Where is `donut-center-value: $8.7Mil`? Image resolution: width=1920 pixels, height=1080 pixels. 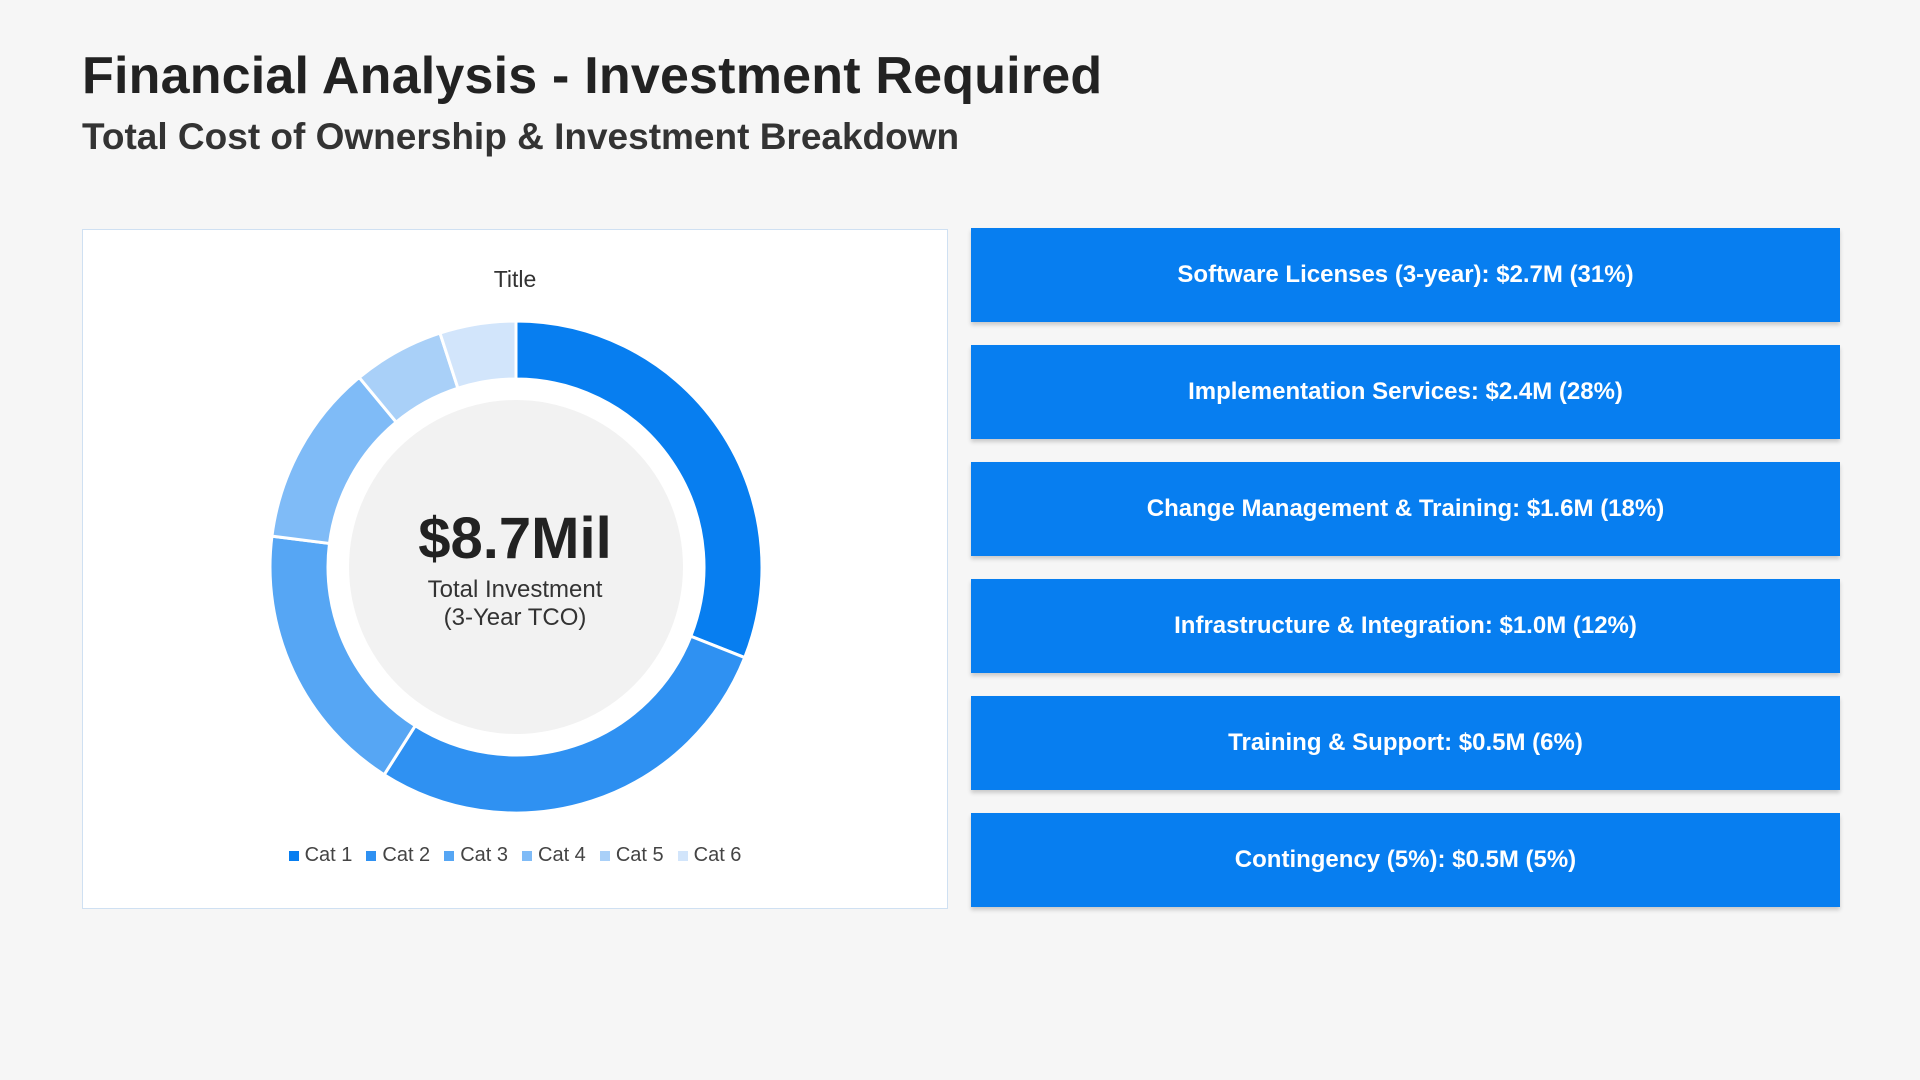
donut-center-value: $8.7Mil is located at coordinates (515, 538).